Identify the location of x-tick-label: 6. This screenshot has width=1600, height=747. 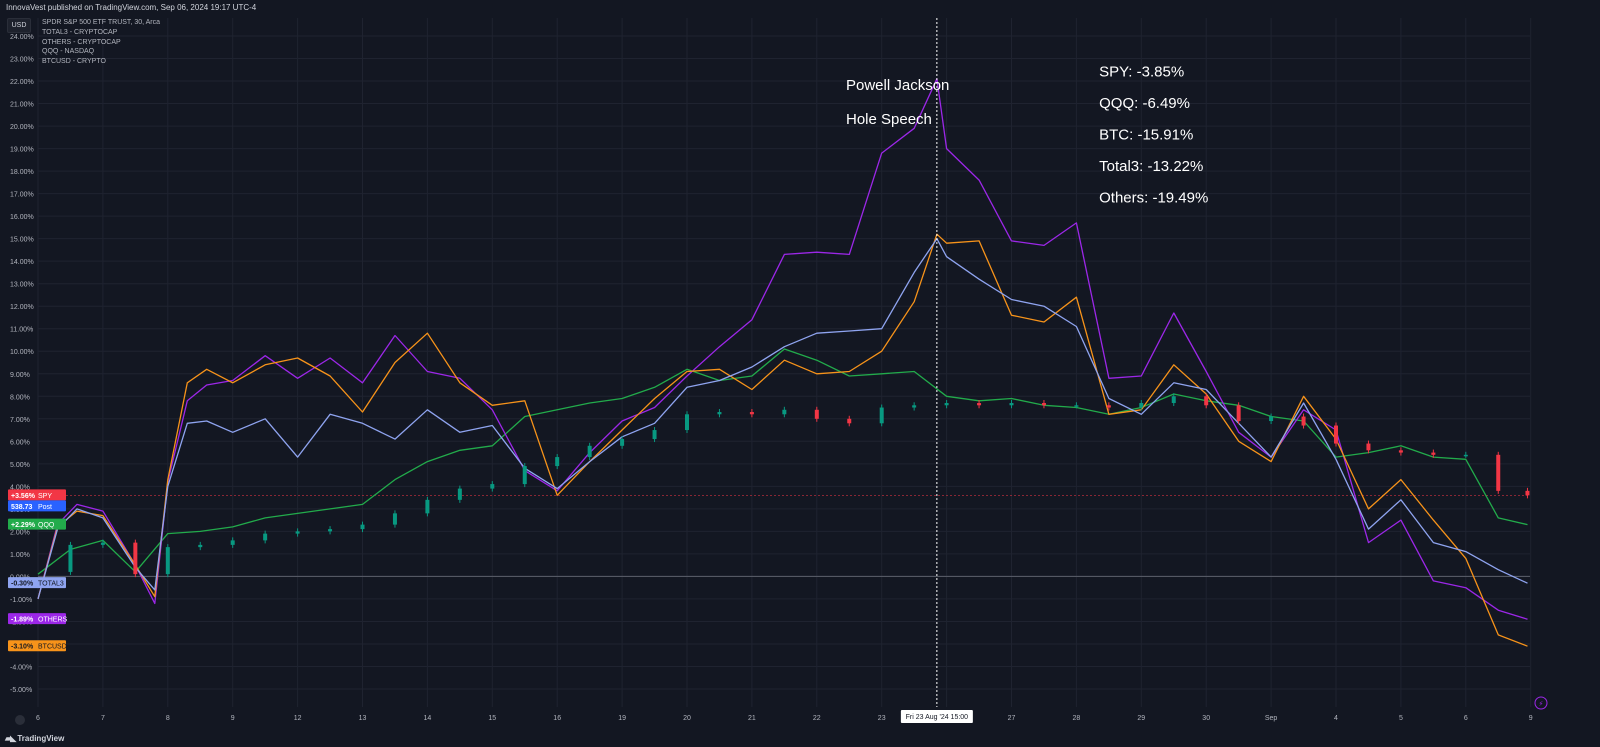
(1466, 718).